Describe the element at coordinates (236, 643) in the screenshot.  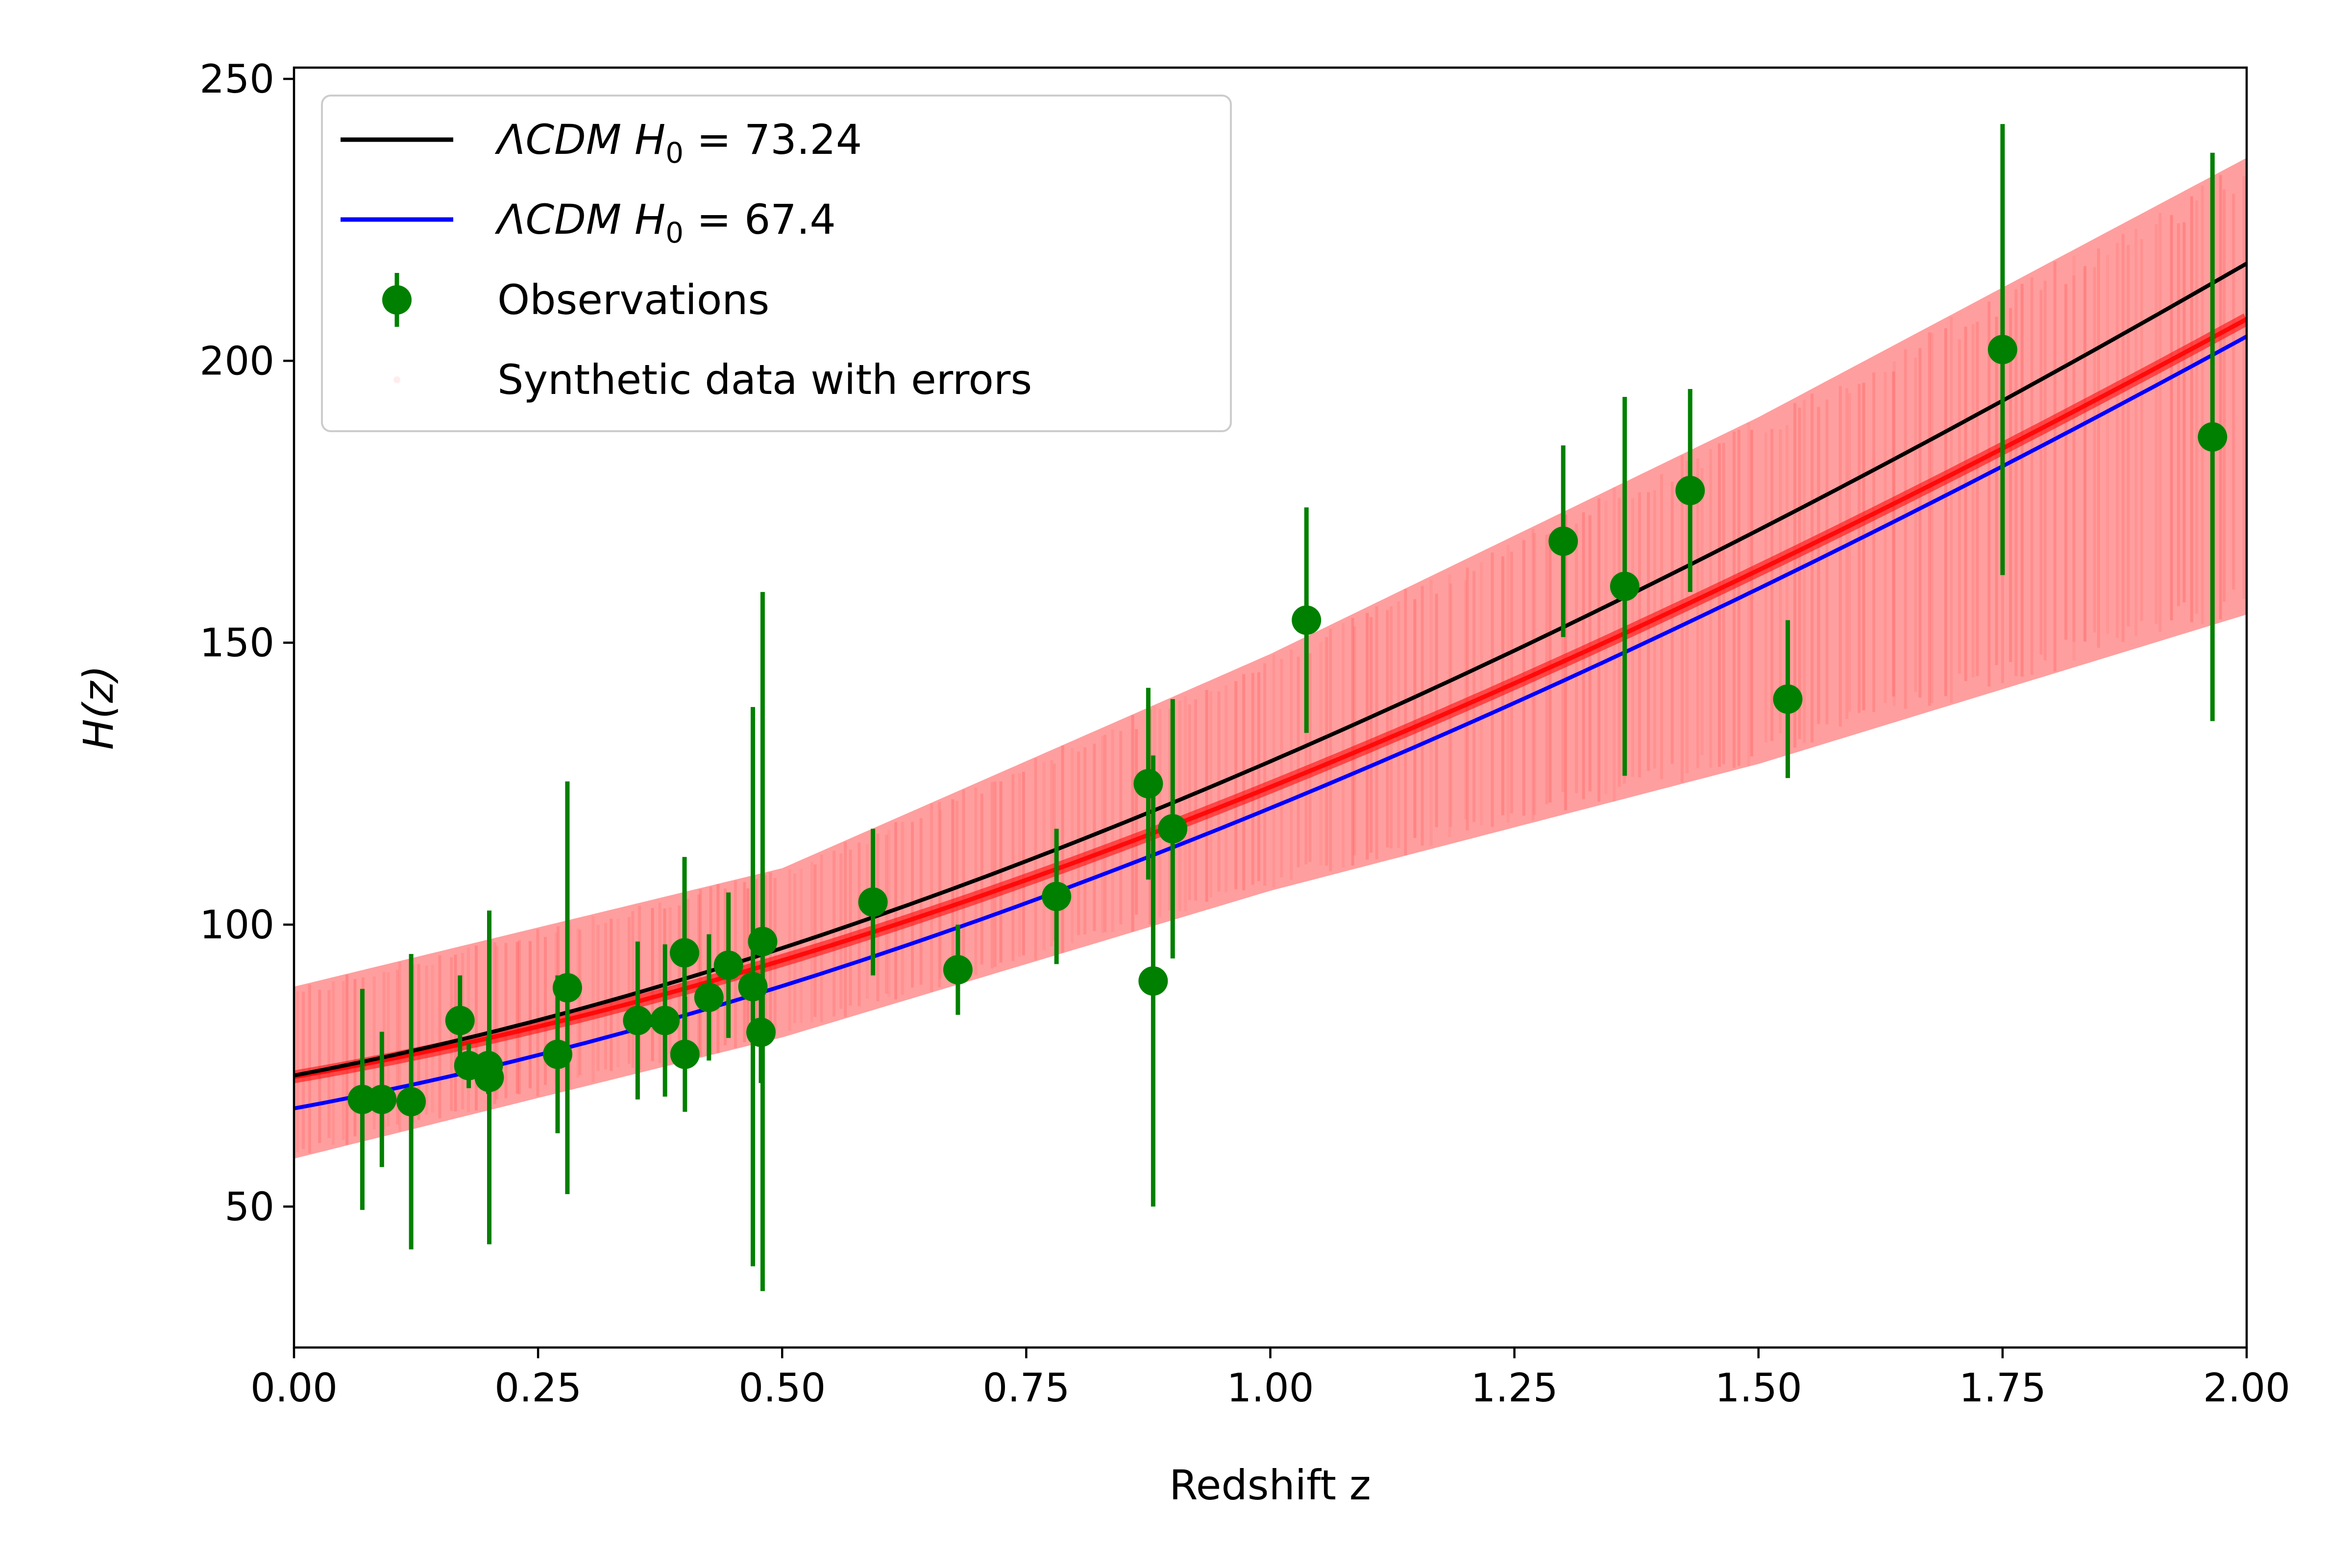
I see `y-tick-label: 150` at that location.